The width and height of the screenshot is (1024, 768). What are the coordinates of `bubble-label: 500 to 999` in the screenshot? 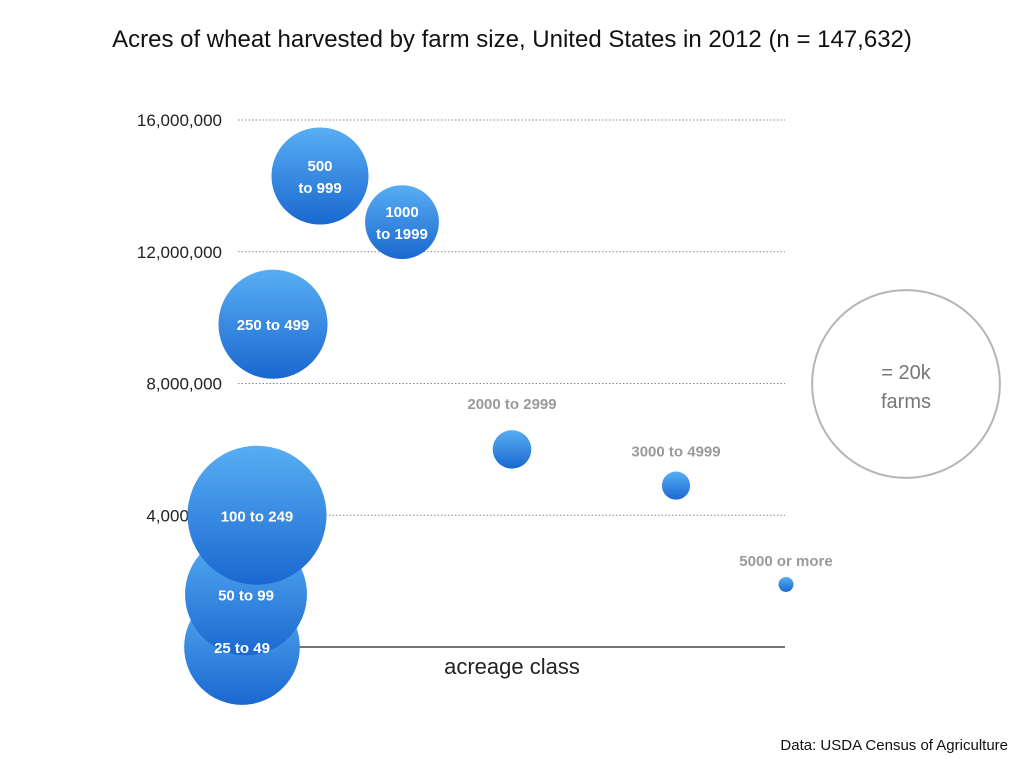 It's located at (319, 177).